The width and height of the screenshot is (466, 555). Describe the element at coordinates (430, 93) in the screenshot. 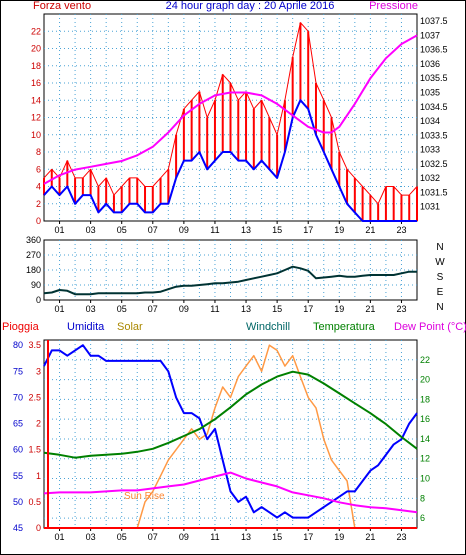

I see `pressure-tick-label: 1035` at that location.